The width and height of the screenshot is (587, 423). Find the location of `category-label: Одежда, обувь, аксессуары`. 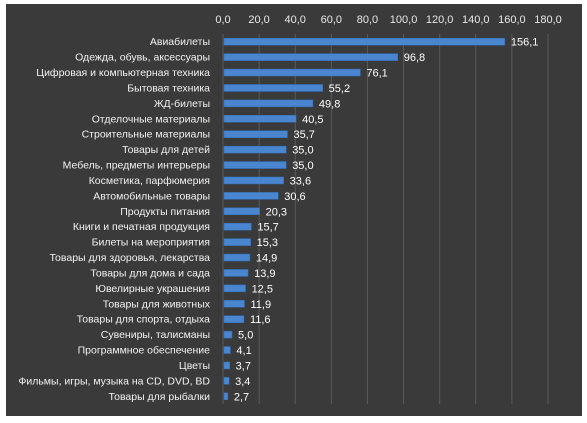

category-label: Одежда, обувь, аксессуары is located at coordinates (142, 58).